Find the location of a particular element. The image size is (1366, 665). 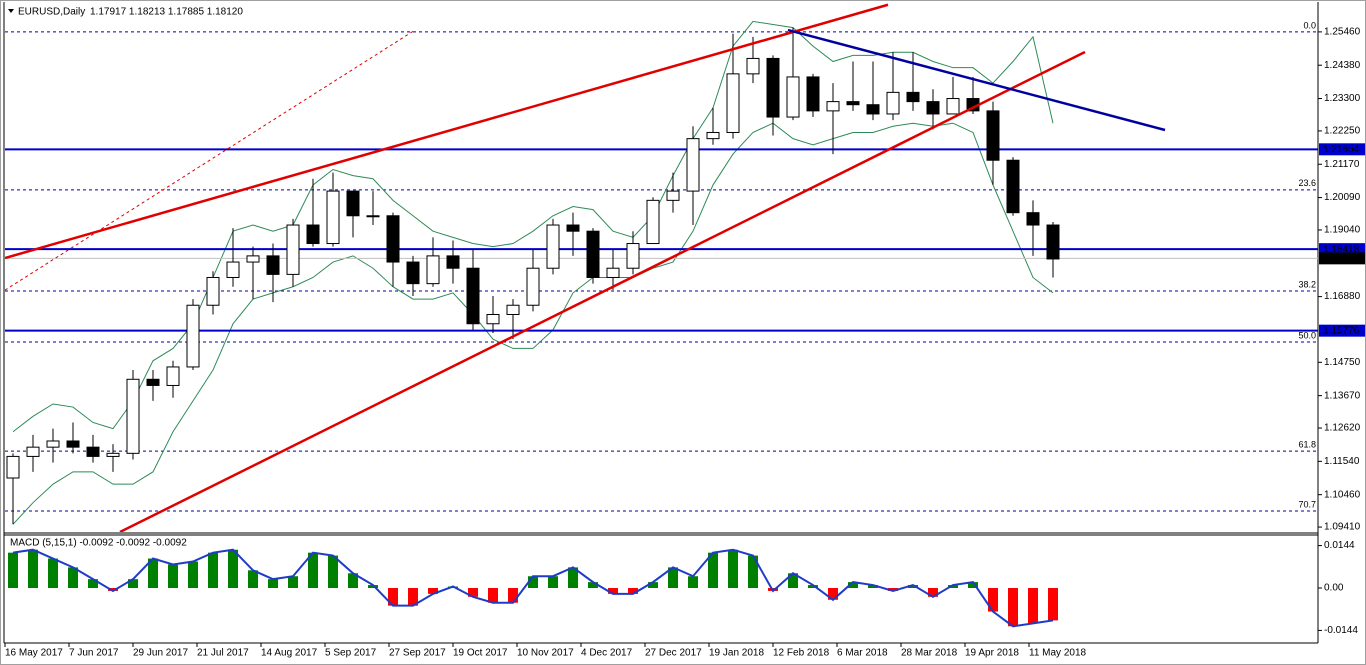

fib-label: 38.2 is located at coordinates (1307, 284).